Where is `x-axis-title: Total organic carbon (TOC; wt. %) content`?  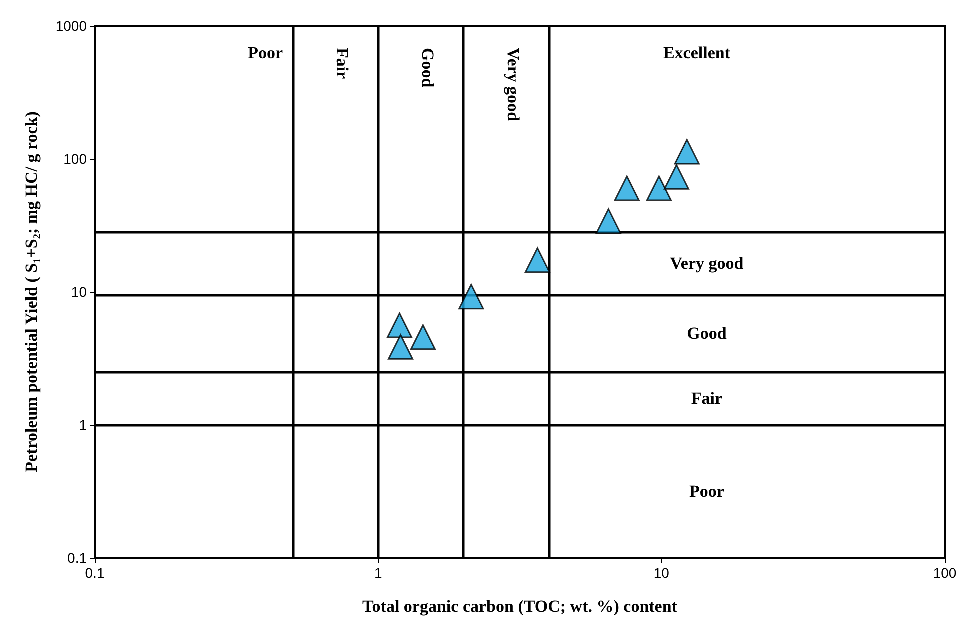 x-axis-title: Total organic carbon (TOC; wt. %) content is located at coordinates (520, 606).